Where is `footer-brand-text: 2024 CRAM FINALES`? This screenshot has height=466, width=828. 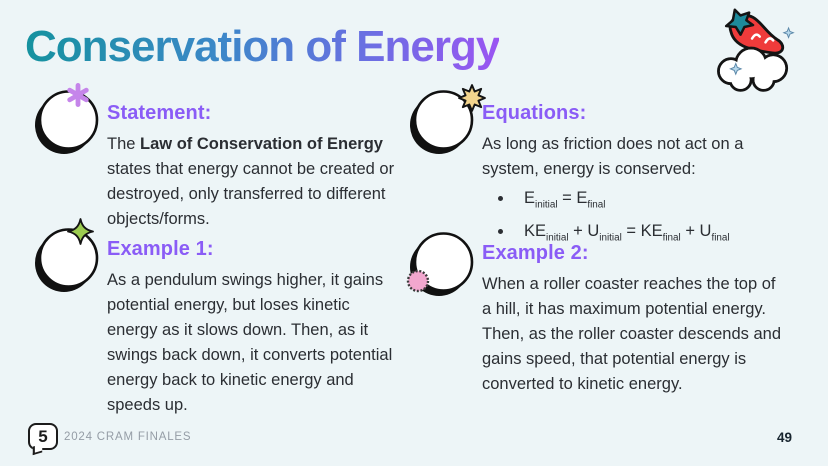 footer-brand-text: 2024 CRAM FINALES is located at coordinates (128, 437).